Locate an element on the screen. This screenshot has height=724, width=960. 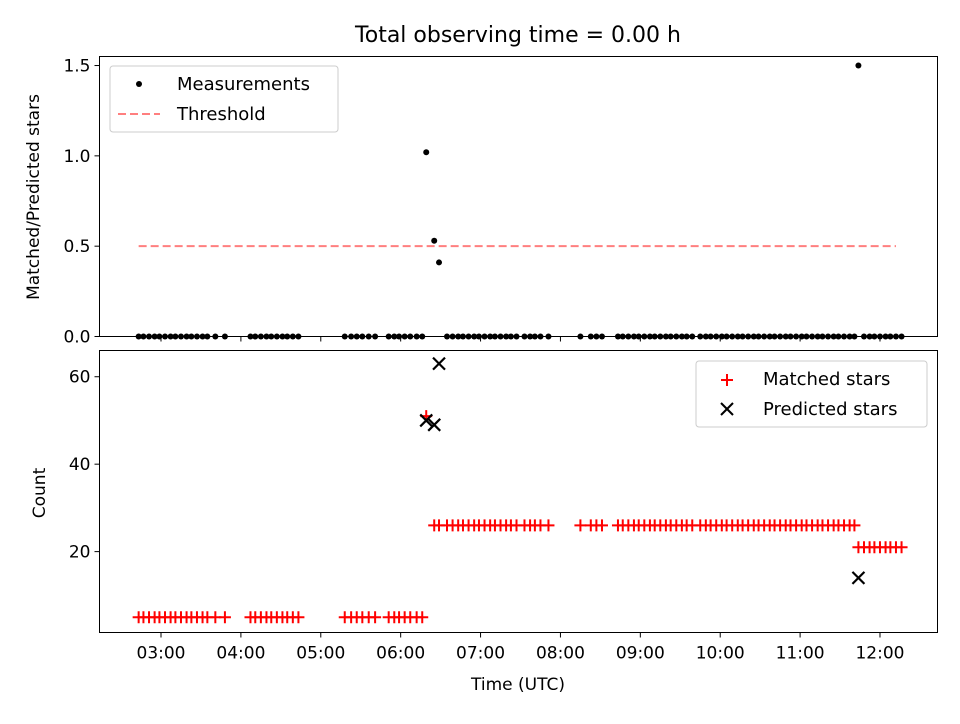
count-panel-legend: Matched stars Predicted stars is located at coordinates (811, 394).